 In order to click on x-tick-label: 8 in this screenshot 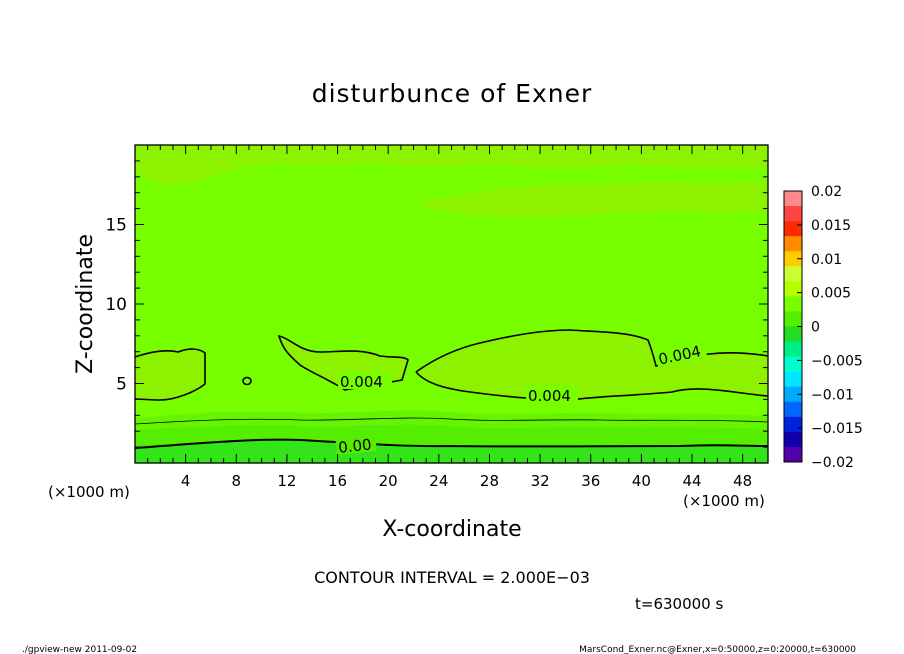, I will do `click(237, 481)`.